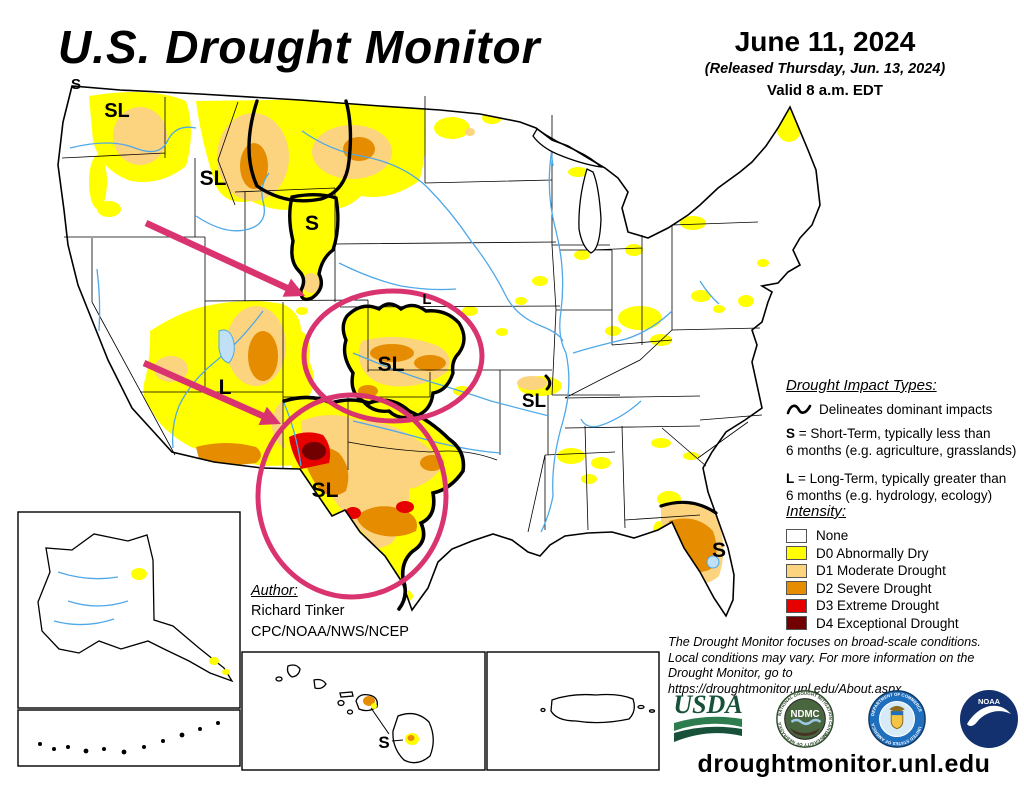 Image resolution: width=1024 pixels, height=791 pixels. Describe the element at coordinates (825, 69) in the screenshot. I see `release-date: (Released Thursday, Jun. 13, 2024)` at that location.